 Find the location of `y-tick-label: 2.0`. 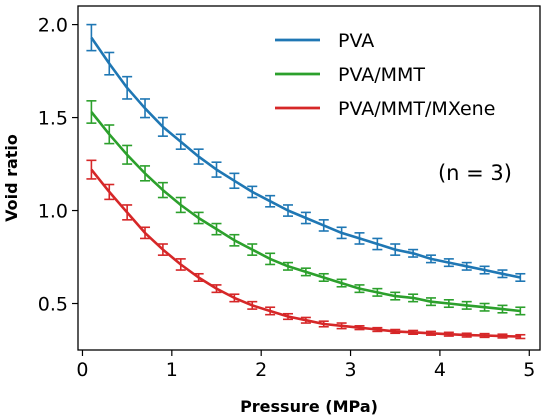

y-tick-label: 2.0 is located at coordinates (53, 26).